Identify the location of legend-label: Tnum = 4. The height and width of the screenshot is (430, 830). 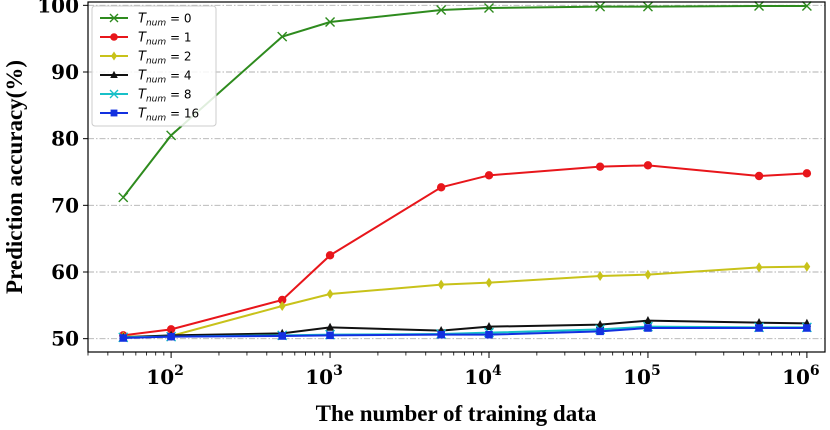
(164, 77).